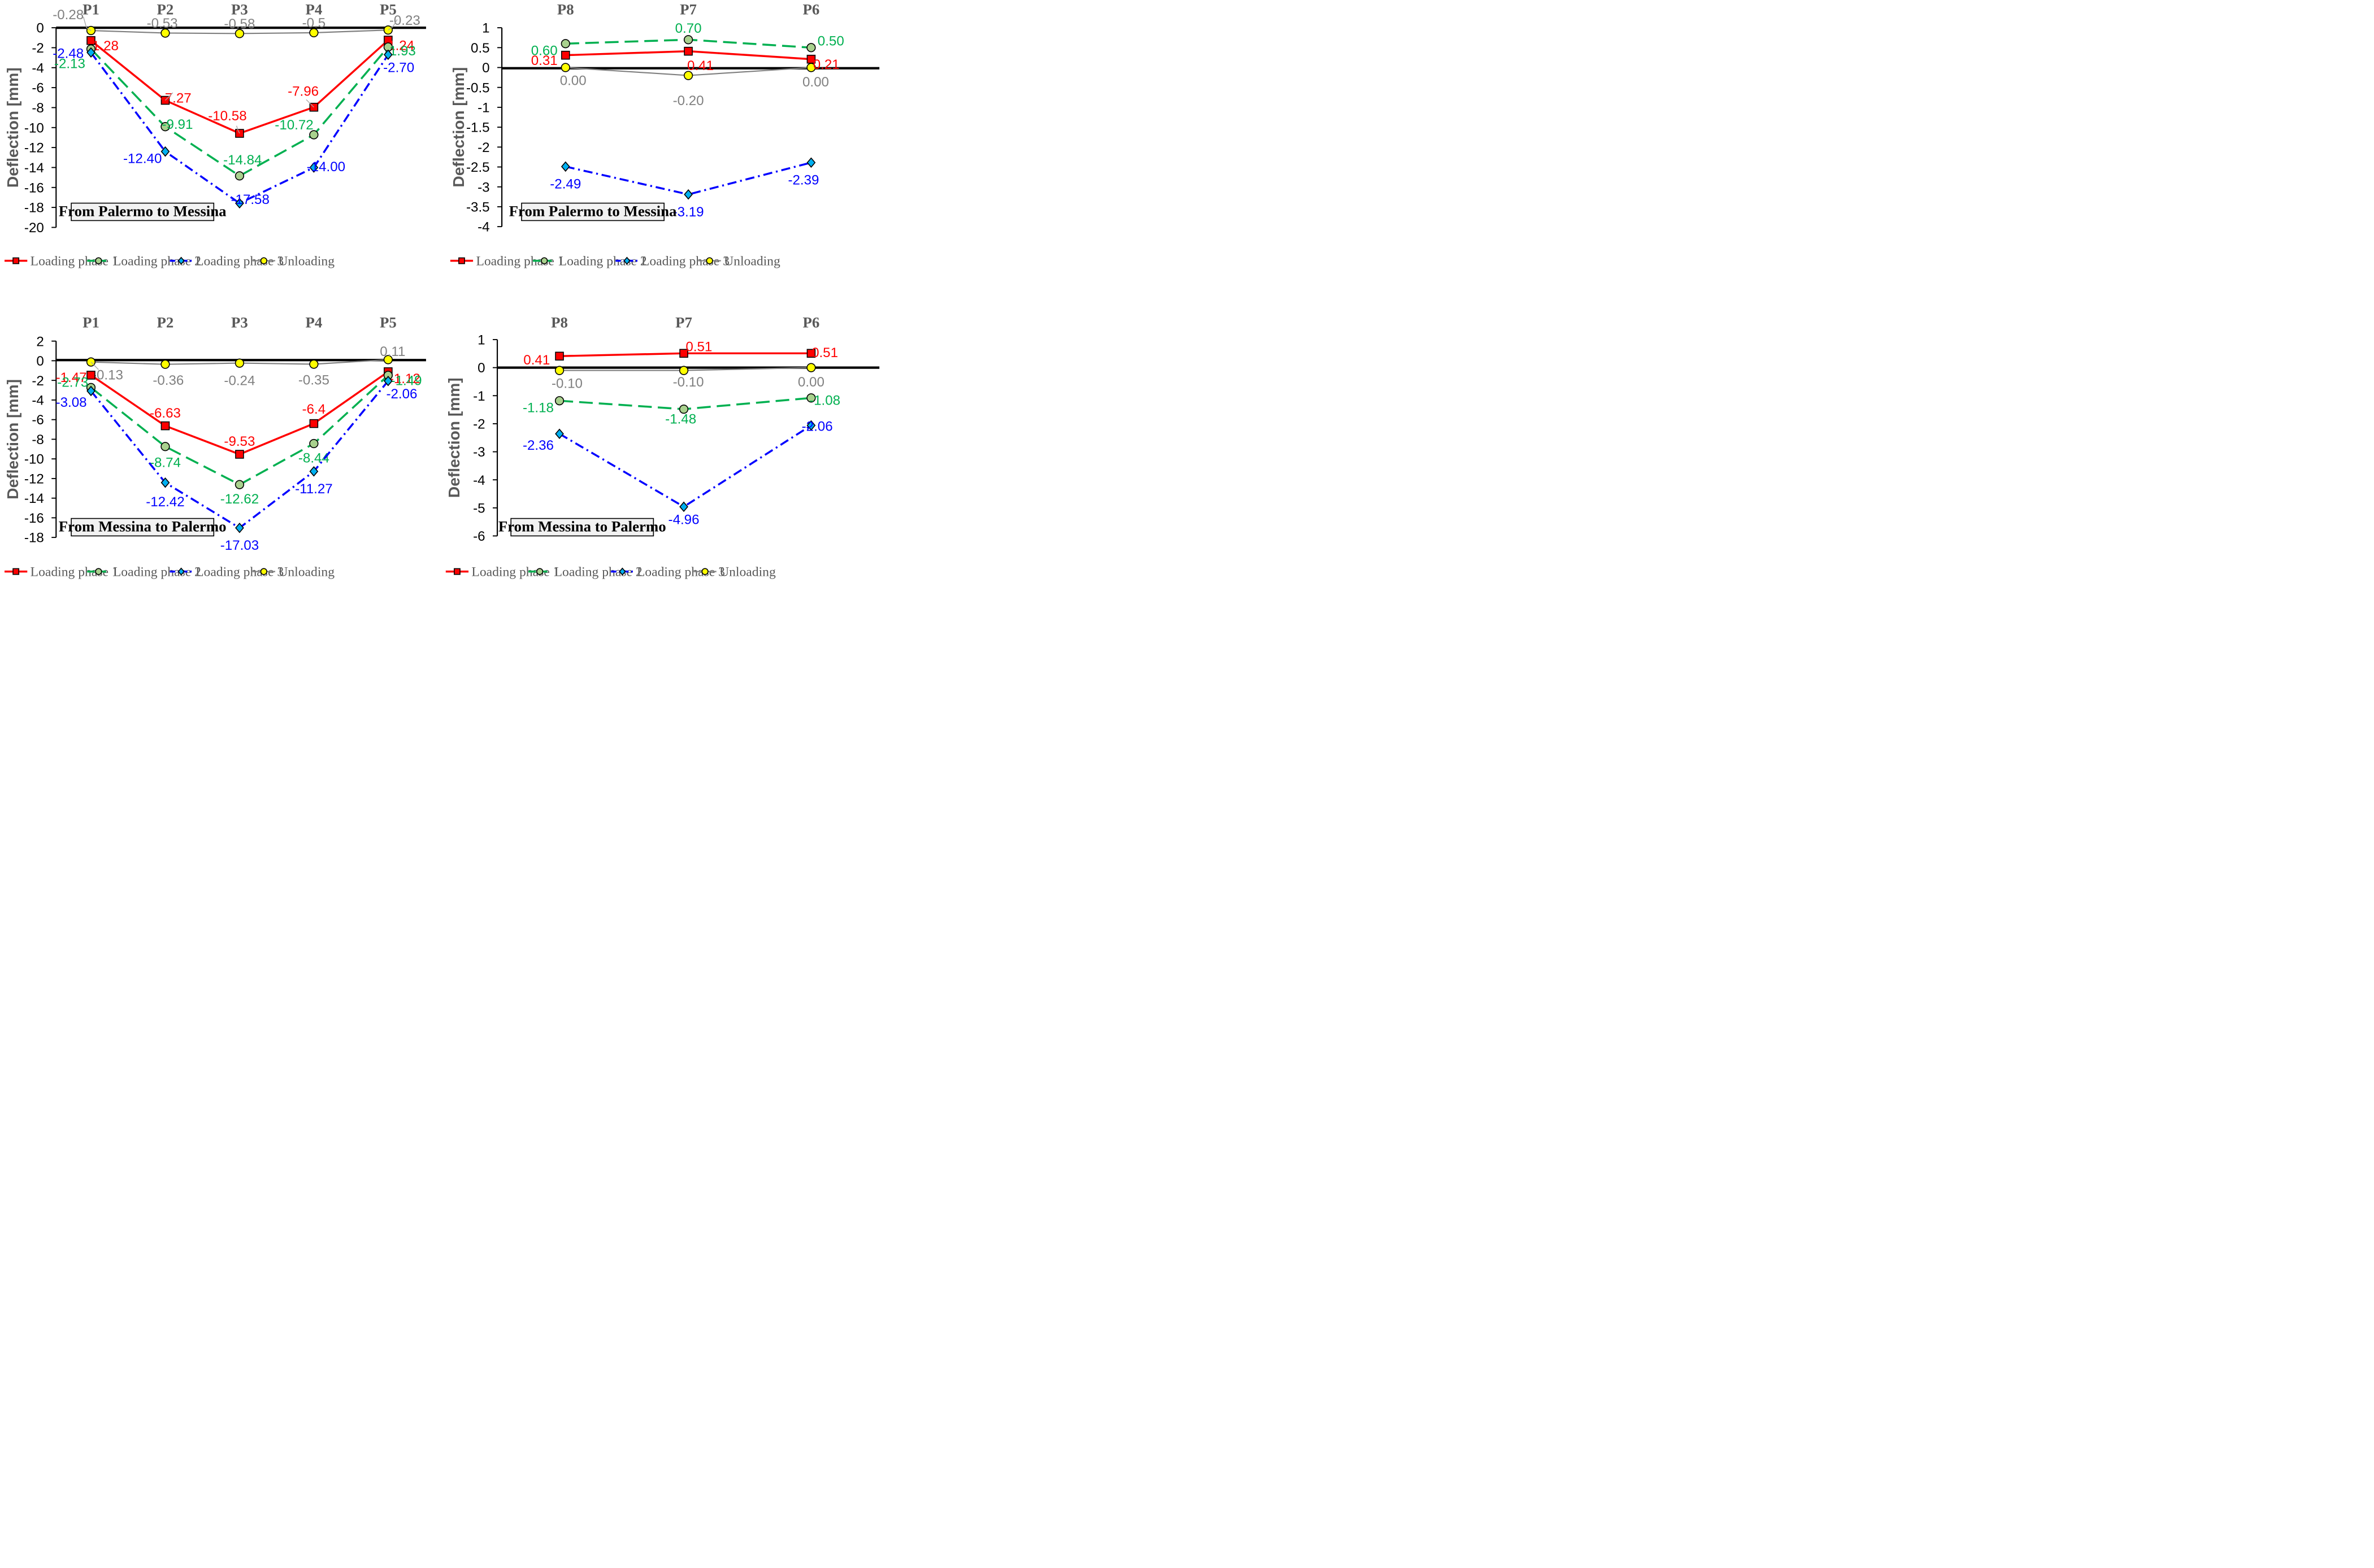 Image resolution: width=2374 pixels, height=1568 pixels. I want to click on data-label: -1.48, so click(681, 419).